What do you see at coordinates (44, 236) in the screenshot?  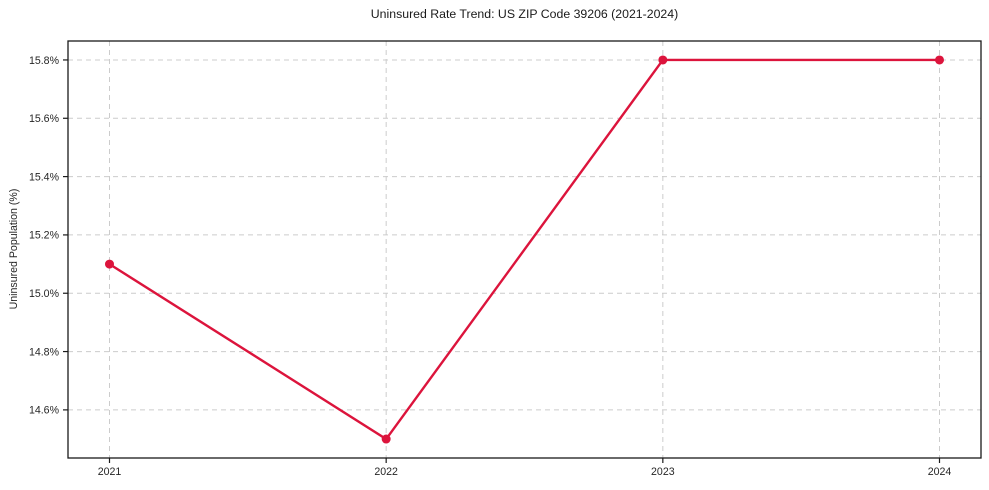 I see `y-tick-label: 15.2%` at bounding box center [44, 236].